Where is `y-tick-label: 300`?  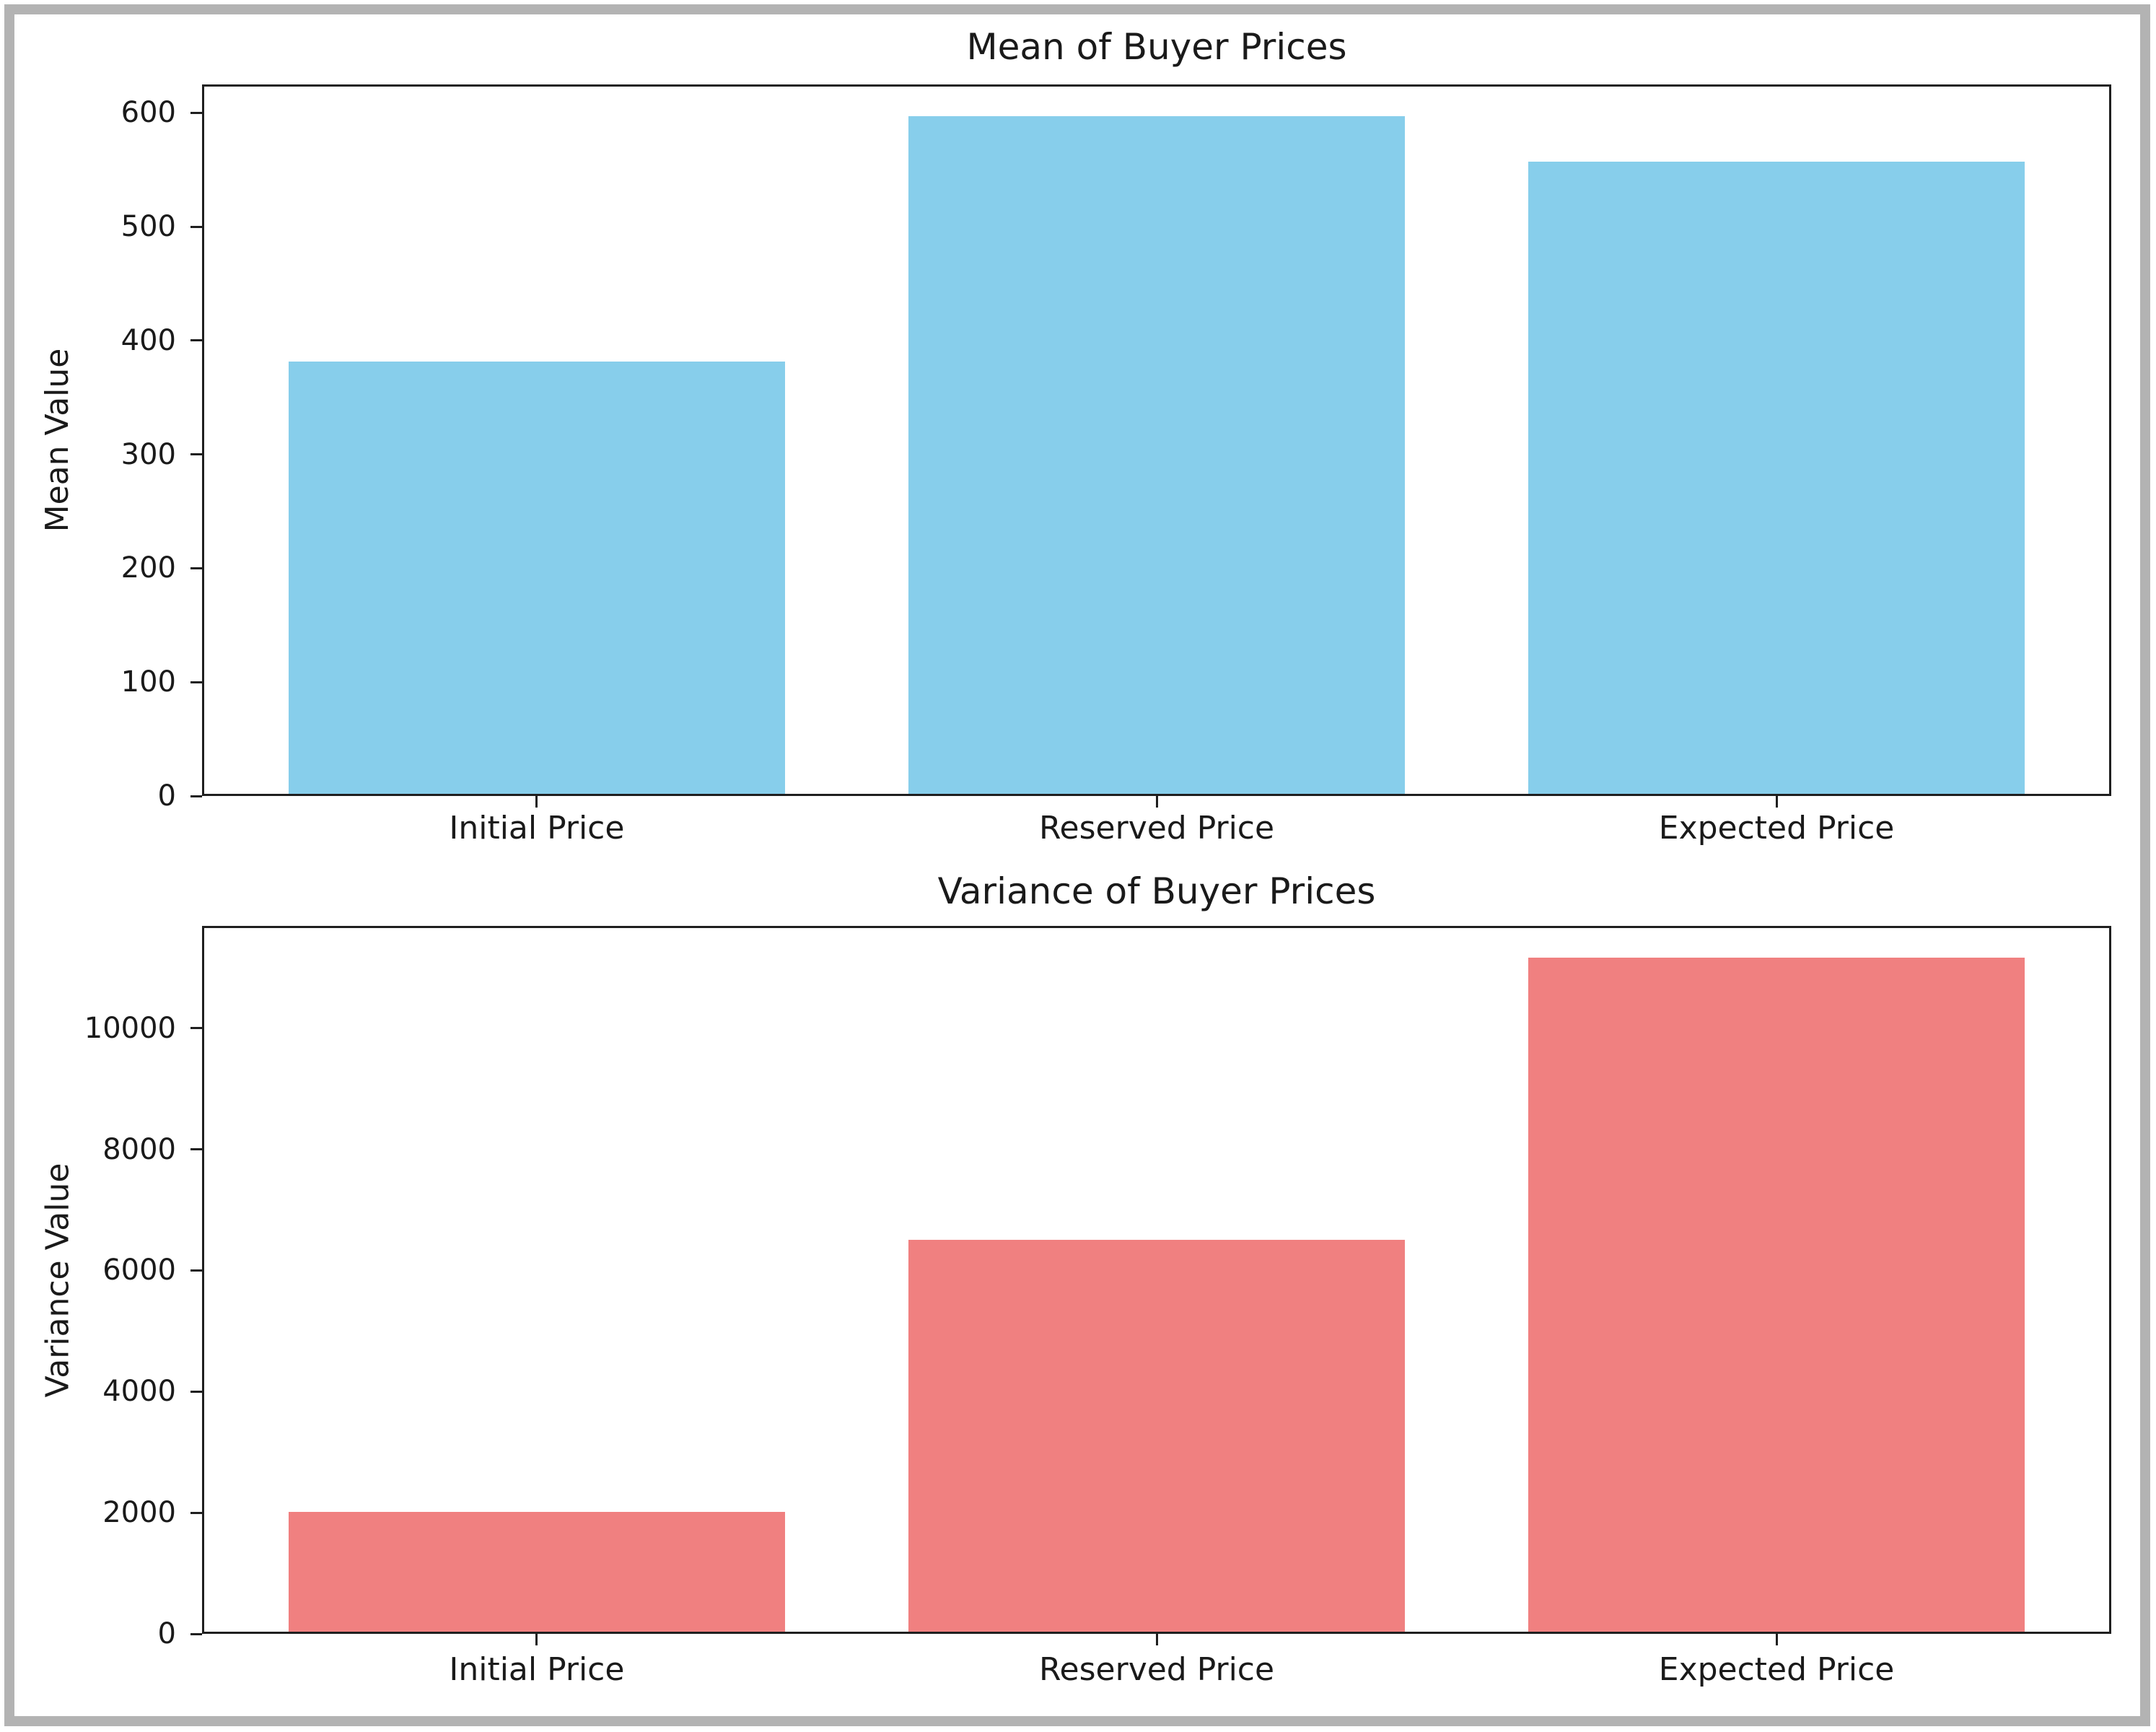 y-tick-label: 300 is located at coordinates (148, 454).